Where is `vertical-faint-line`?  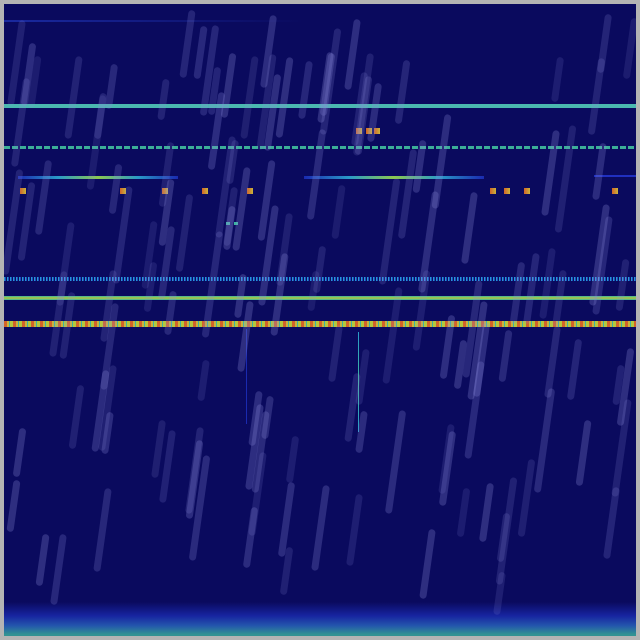
vertical-faint-line is located at coordinates (246, 376).